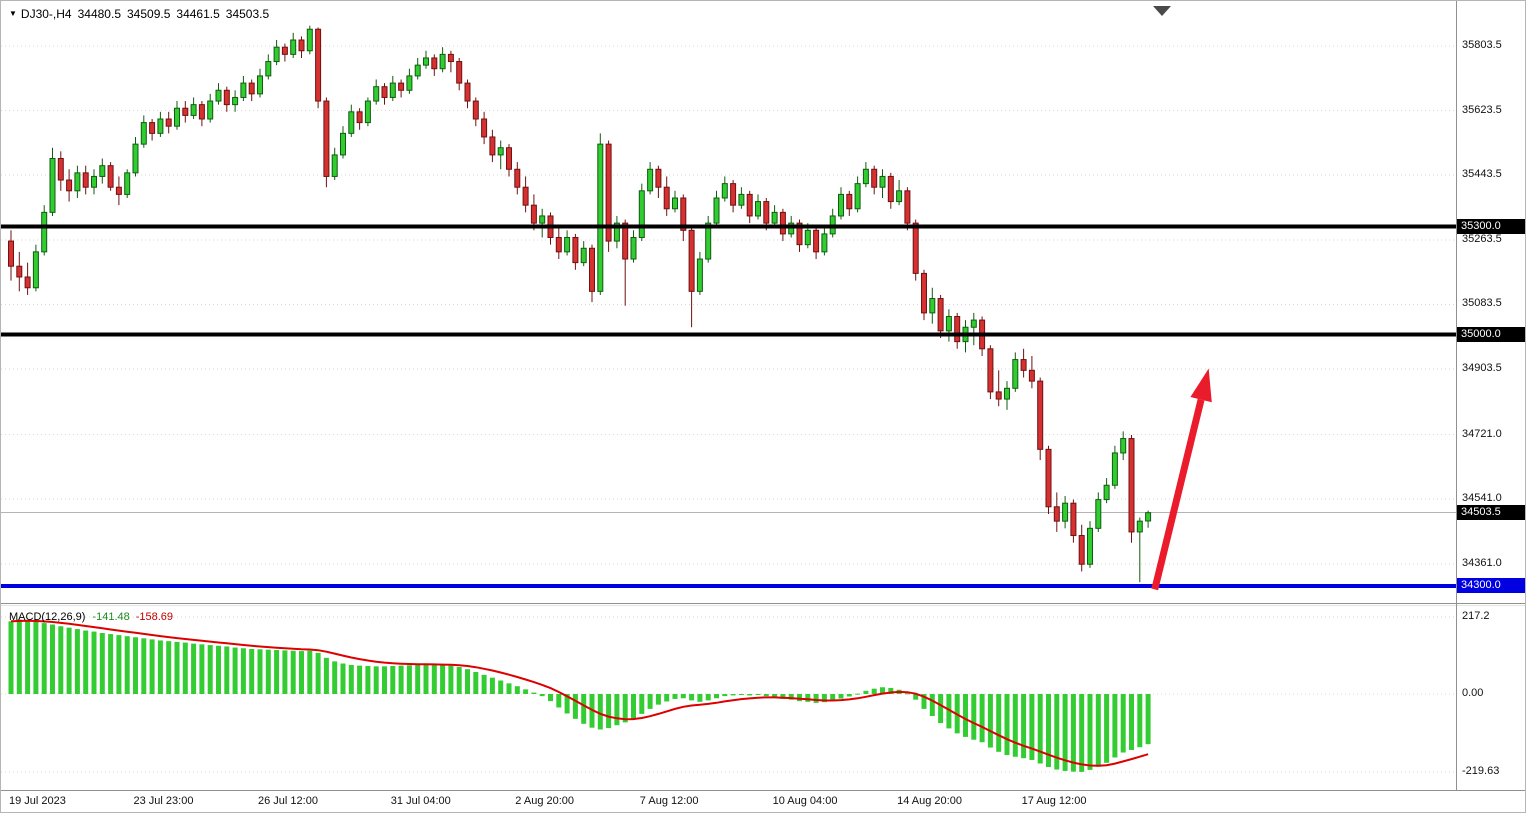  I want to click on time-axis-label: 7 Aug 12:00, so click(669, 801).